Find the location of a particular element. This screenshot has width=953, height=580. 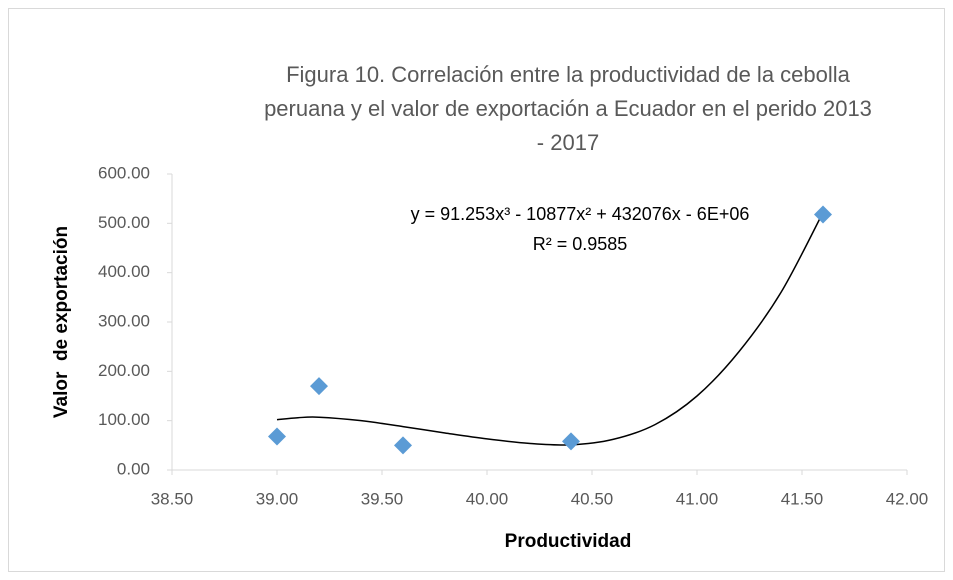

x-tick-label: 39.00 is located at coordinates (277, 498).